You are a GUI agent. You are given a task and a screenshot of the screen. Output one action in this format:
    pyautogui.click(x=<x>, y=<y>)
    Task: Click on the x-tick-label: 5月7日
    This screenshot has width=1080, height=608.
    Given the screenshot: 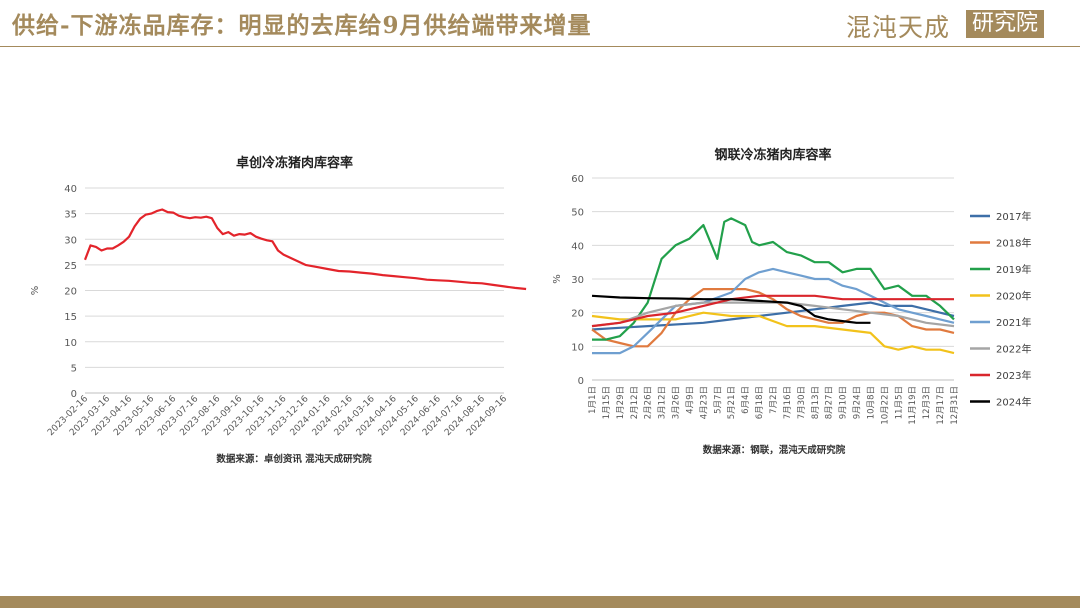 What is the action you would take?
    pyautogui.click(x=718, y=400)
    